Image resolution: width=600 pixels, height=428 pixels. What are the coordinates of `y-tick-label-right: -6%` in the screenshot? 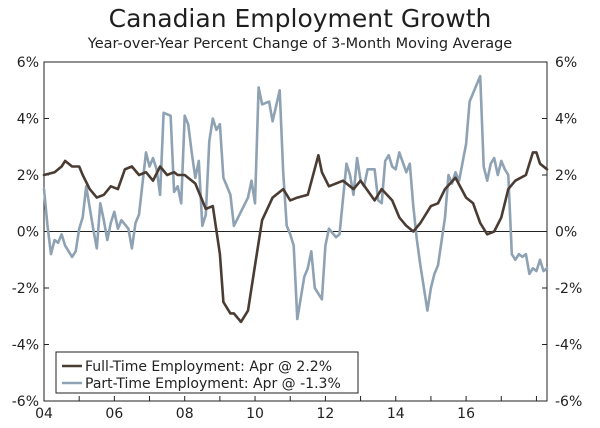 It's located at (568, 402).